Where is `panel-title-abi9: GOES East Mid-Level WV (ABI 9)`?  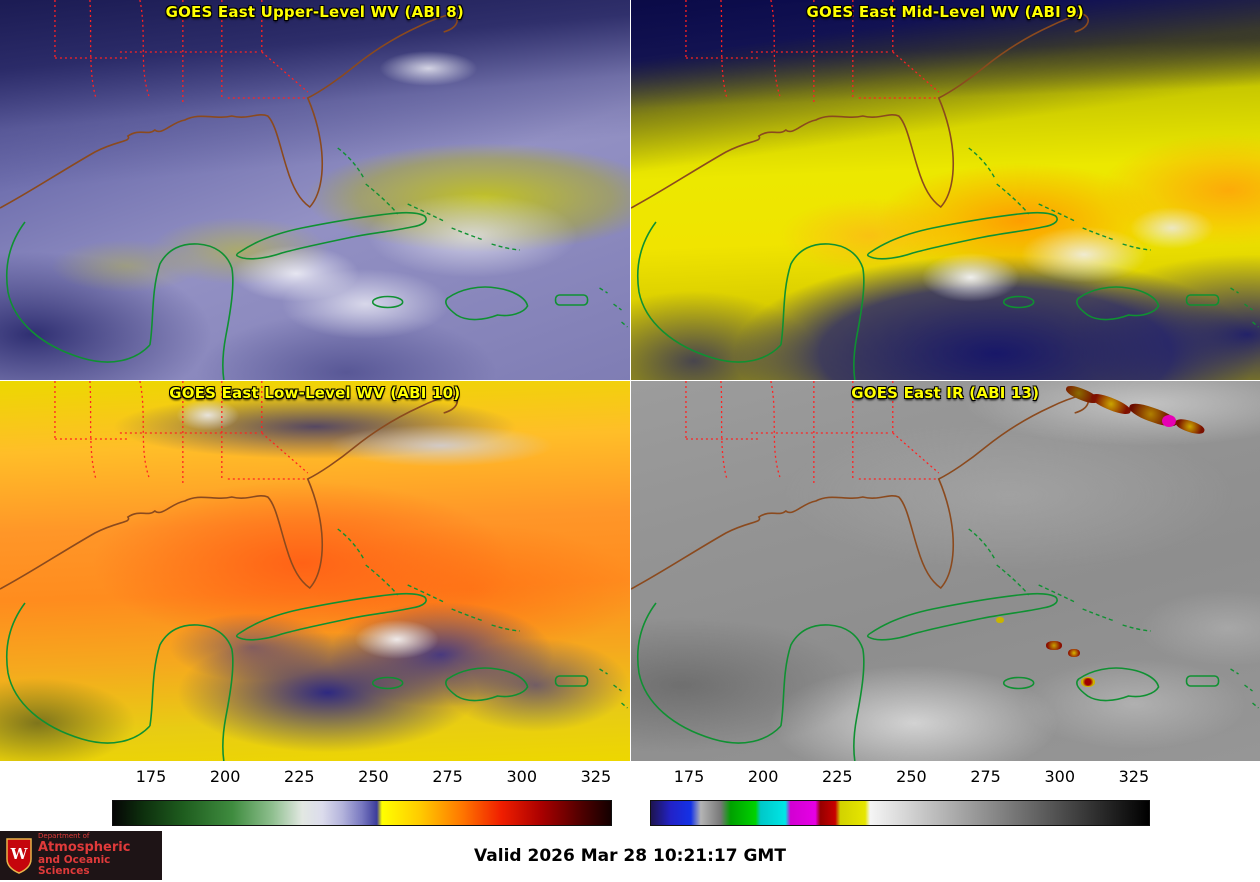
panel-title-abi9: GOES East Mid-Level WV (ABI 9) is located at coordinates (945, 12).